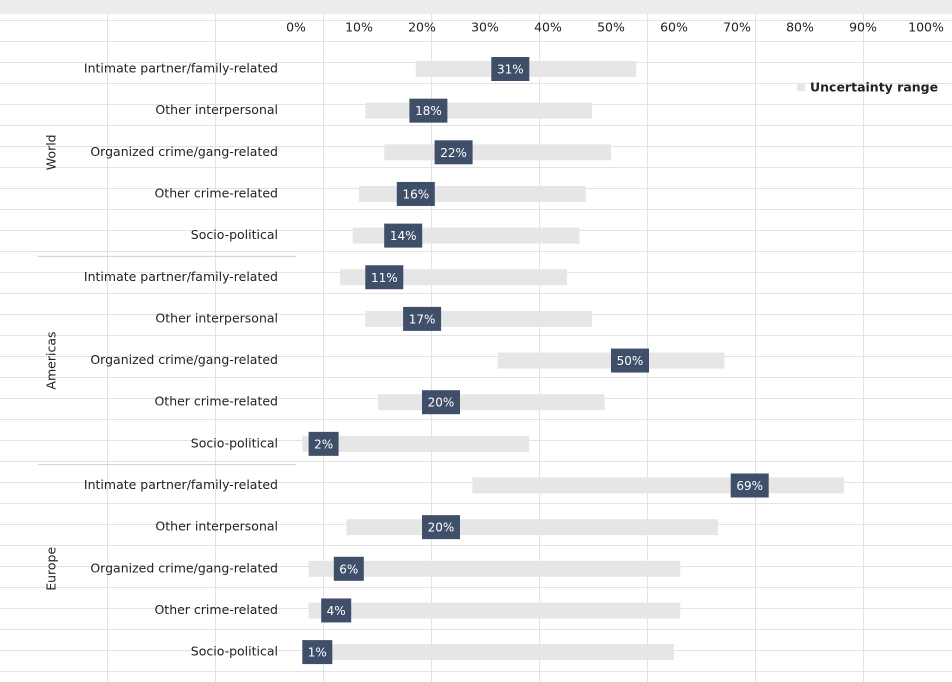  I want to click on x-tick-label: 0%, so click(296, 27).